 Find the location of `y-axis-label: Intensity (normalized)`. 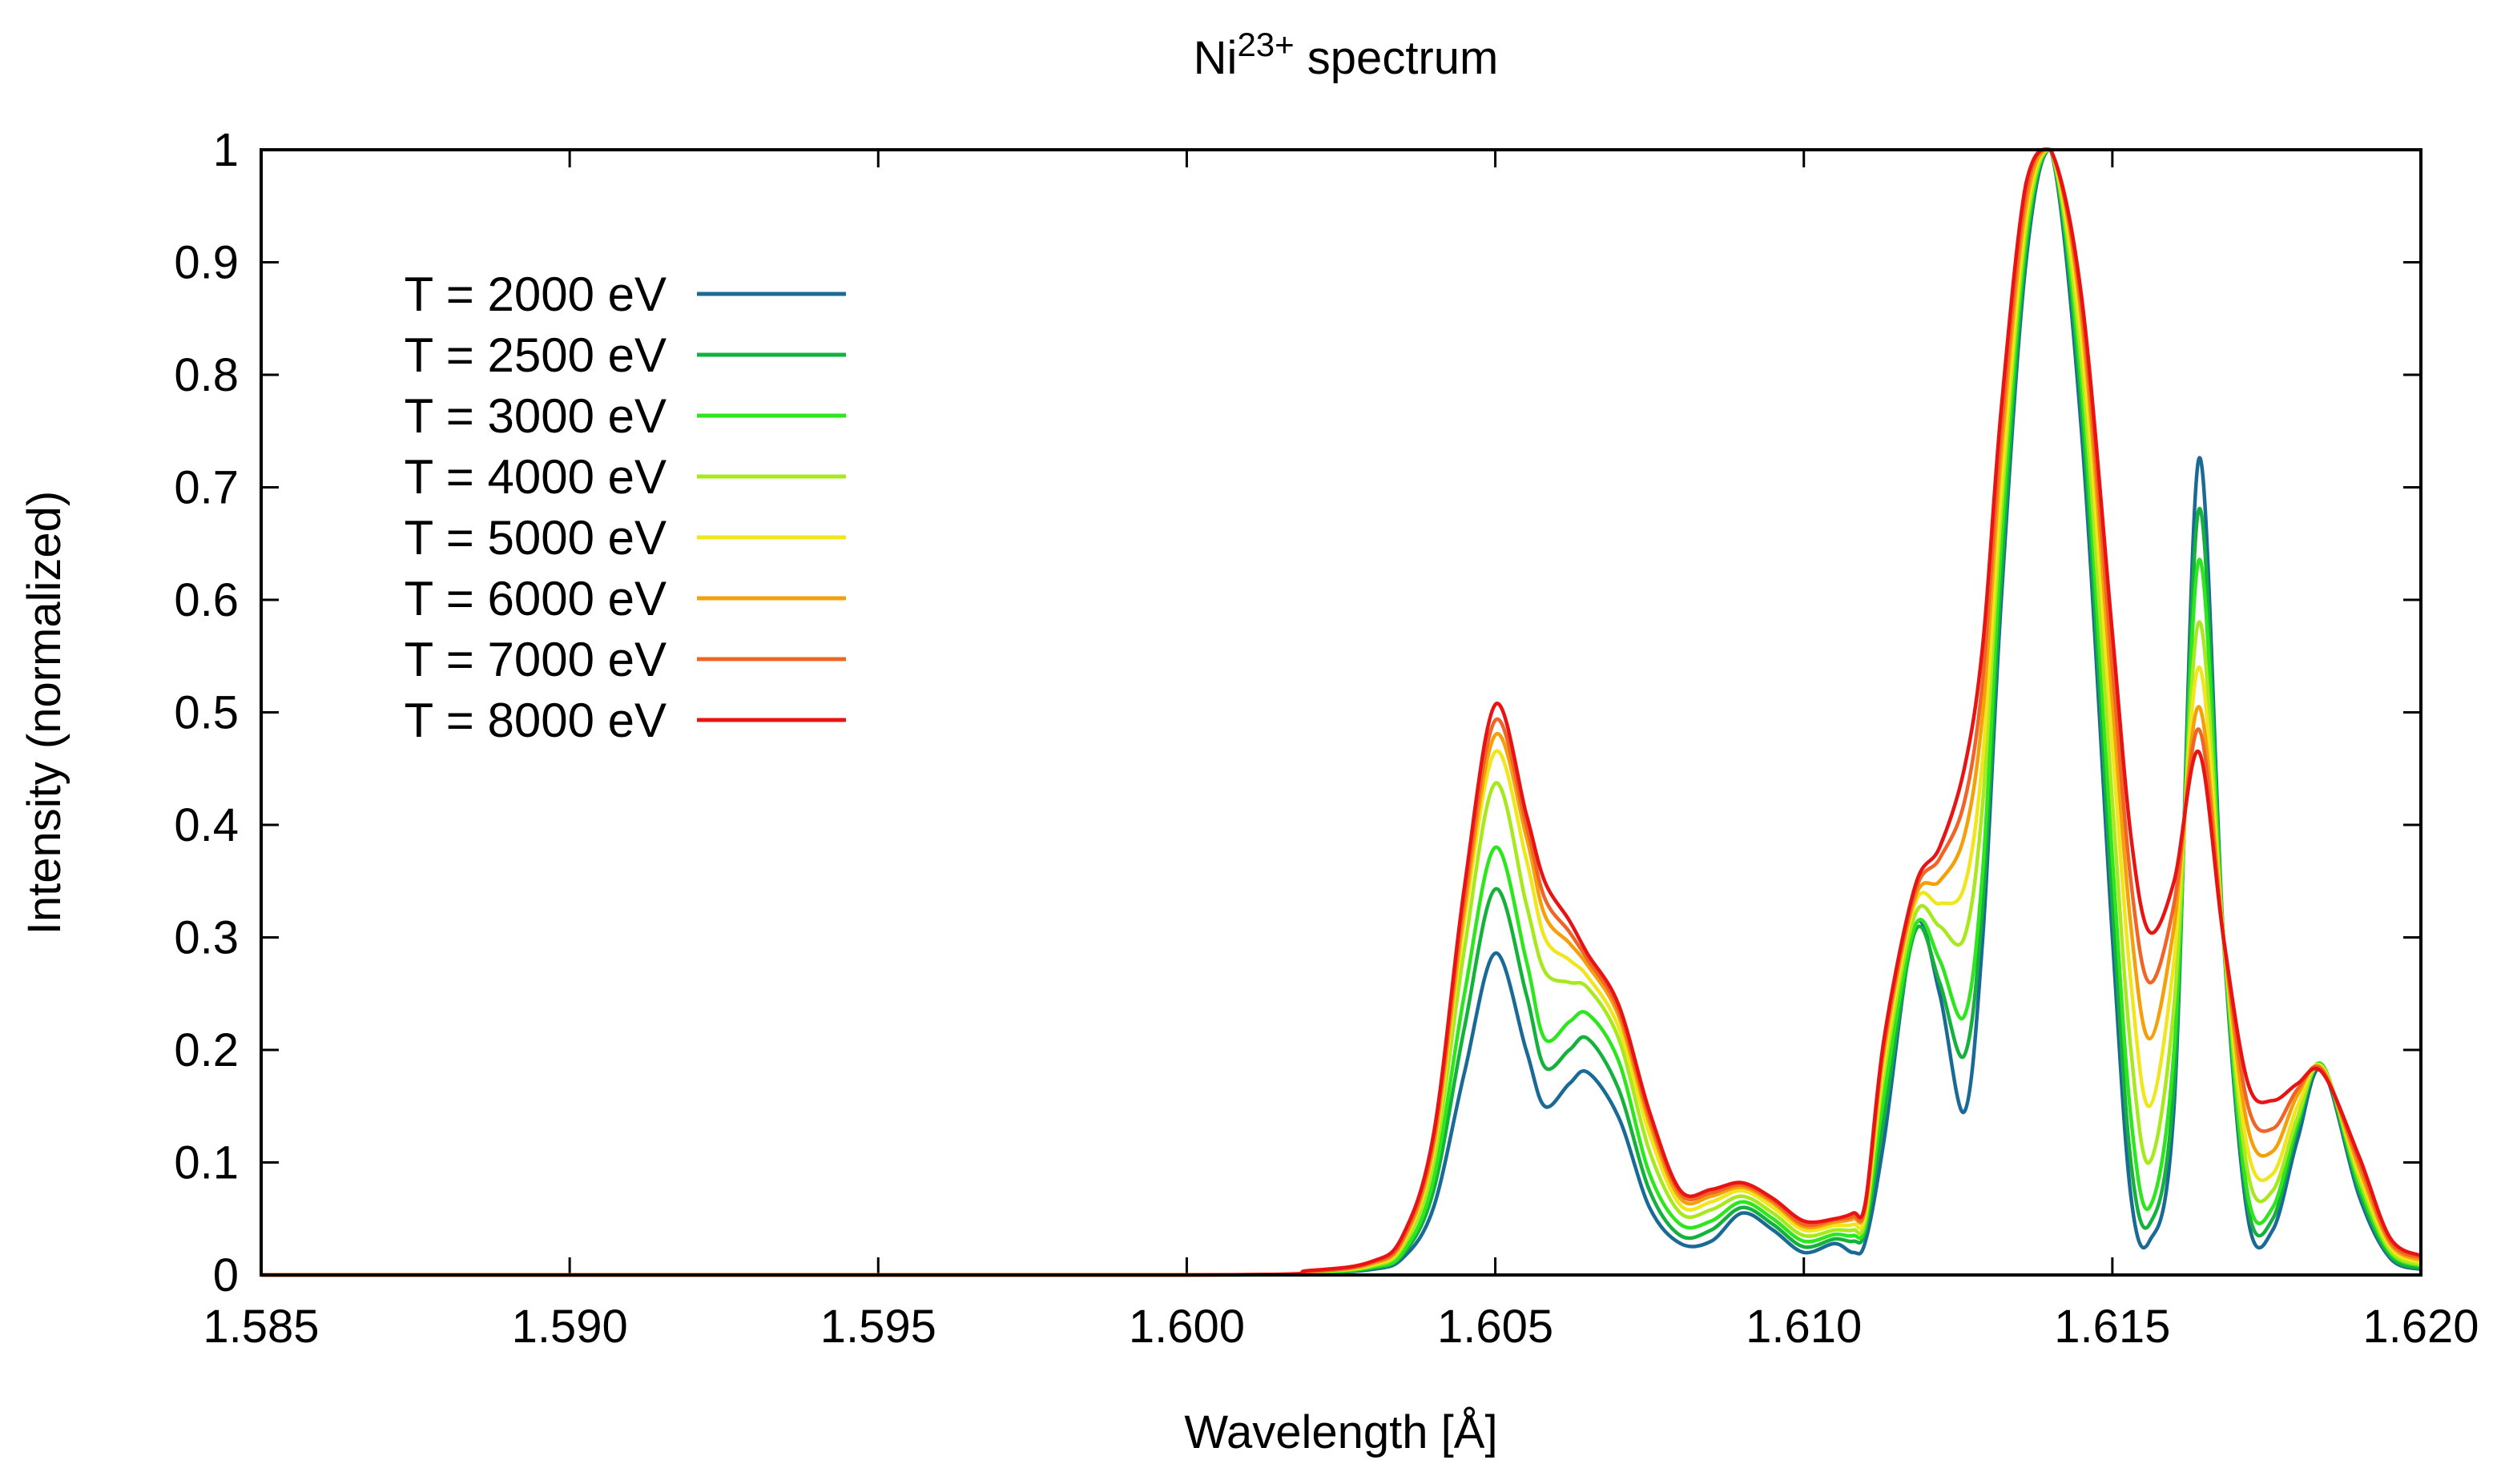

y-axis-label: Intensity (normalized) is located at coordinates (44, 713).